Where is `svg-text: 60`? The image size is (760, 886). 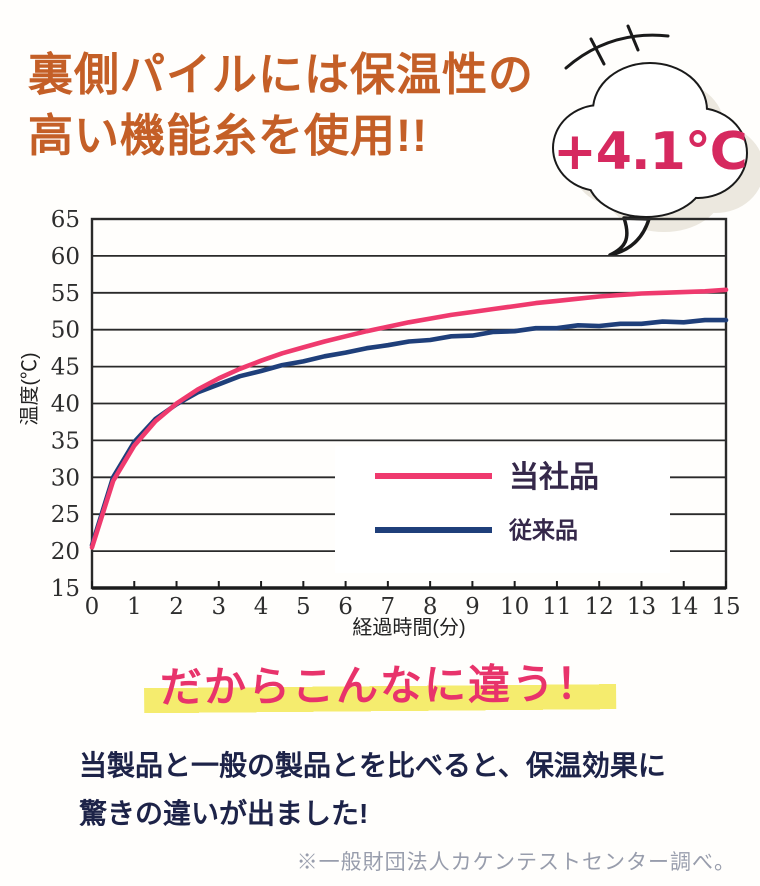
svg-text: 60 is located at coordinates (65, 257).